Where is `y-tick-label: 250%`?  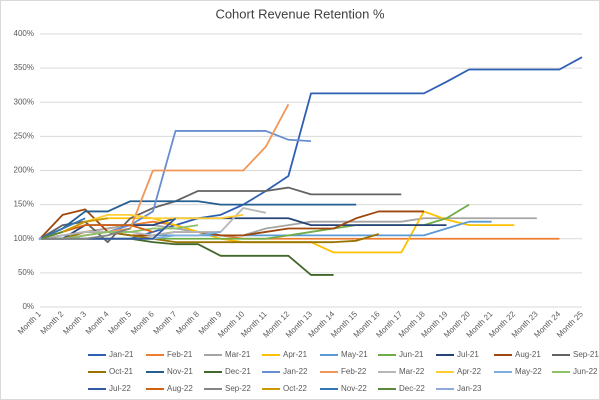 y-tick-label: 250% is located at coordinates (24, 135).